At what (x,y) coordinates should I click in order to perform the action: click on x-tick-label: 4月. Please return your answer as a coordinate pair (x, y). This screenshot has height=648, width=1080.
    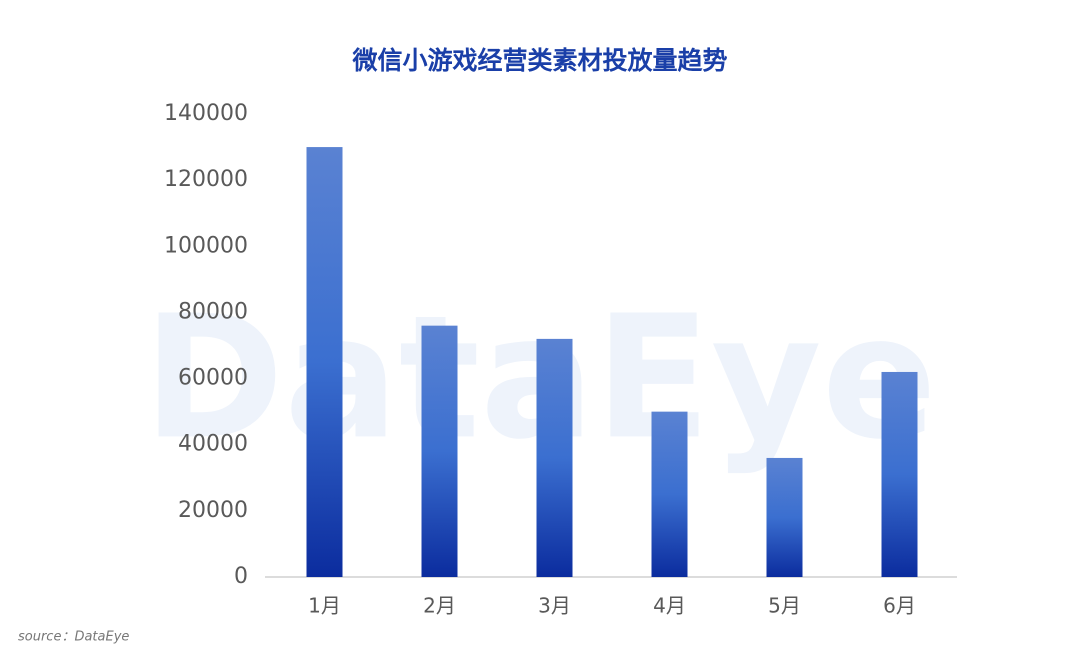
    Looking at the image, I should click on (669, 606).